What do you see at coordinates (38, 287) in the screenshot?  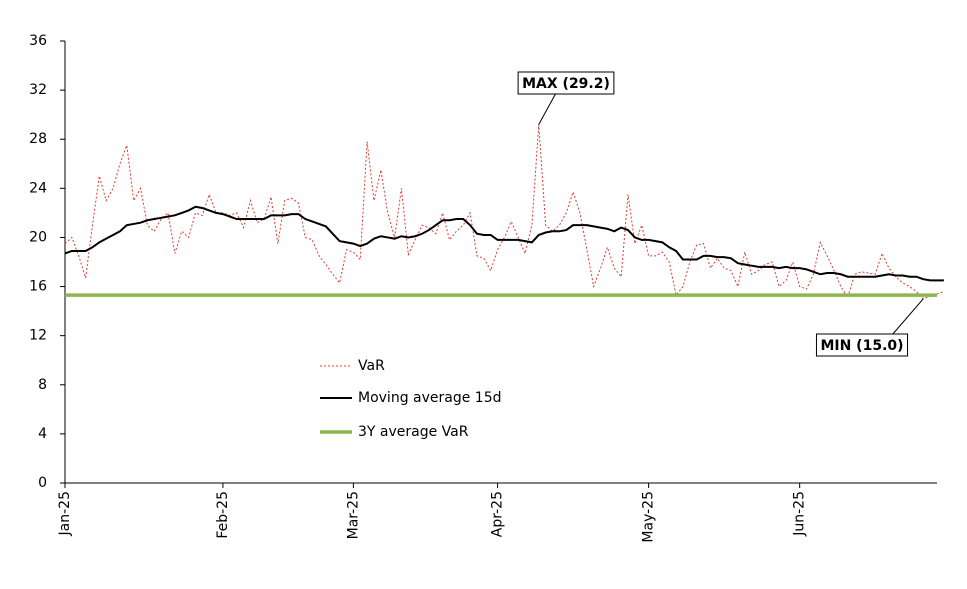 I see `y-tick-label: 16` at bounding box center [38, 287].